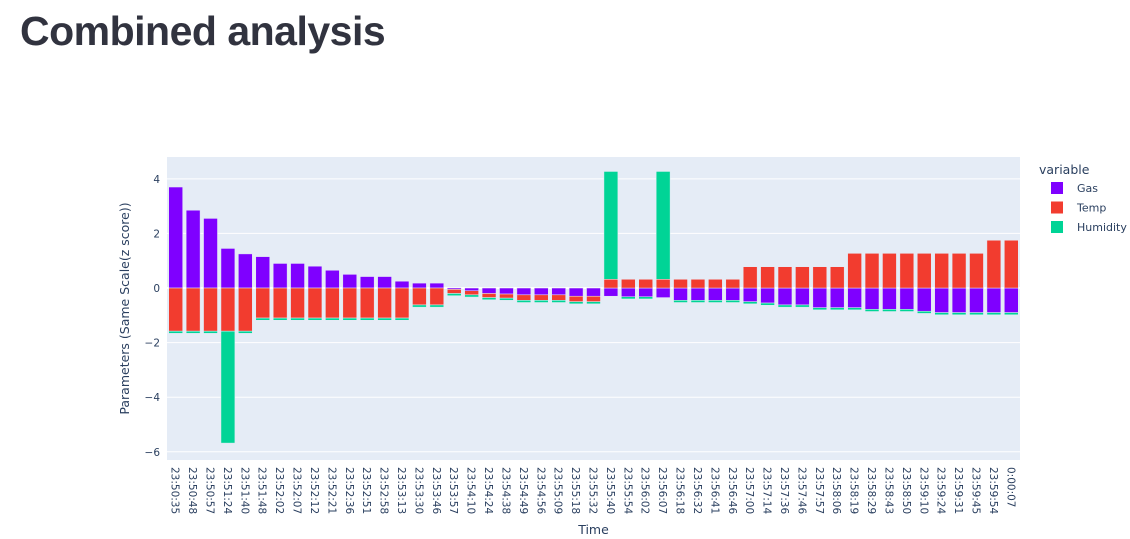 The width and height of the screenshot is (1130, 539). Describe the element at coordinates (1102, 227) in the screenshot. I see `legend-item-humidity: Humidity` at that location.